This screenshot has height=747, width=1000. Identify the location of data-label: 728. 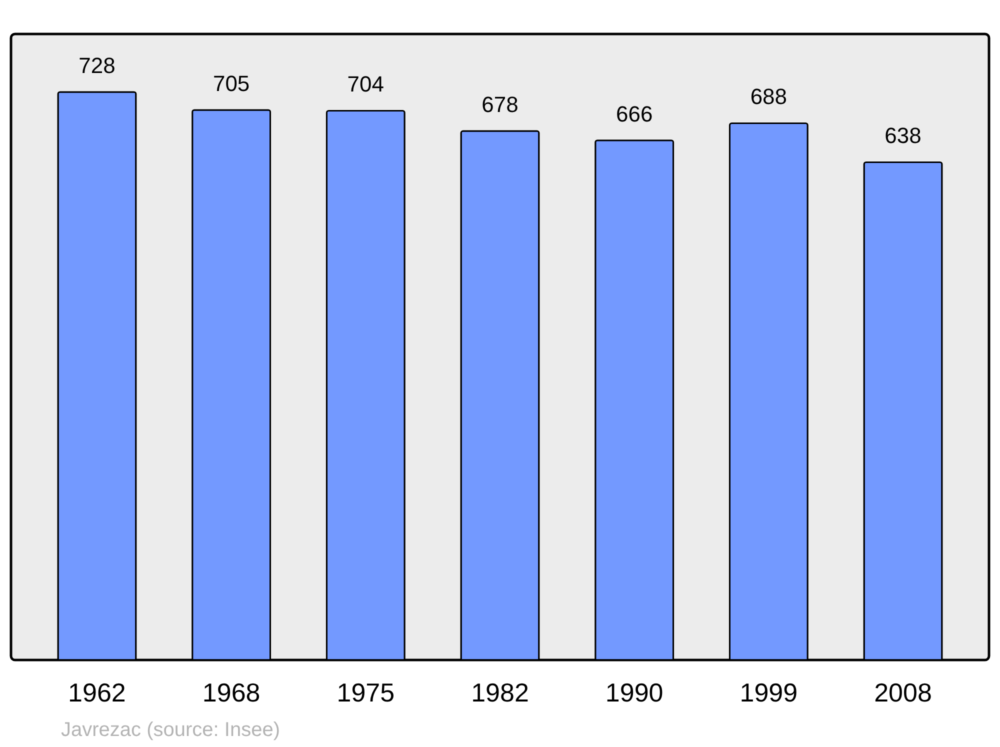
(97, 65).